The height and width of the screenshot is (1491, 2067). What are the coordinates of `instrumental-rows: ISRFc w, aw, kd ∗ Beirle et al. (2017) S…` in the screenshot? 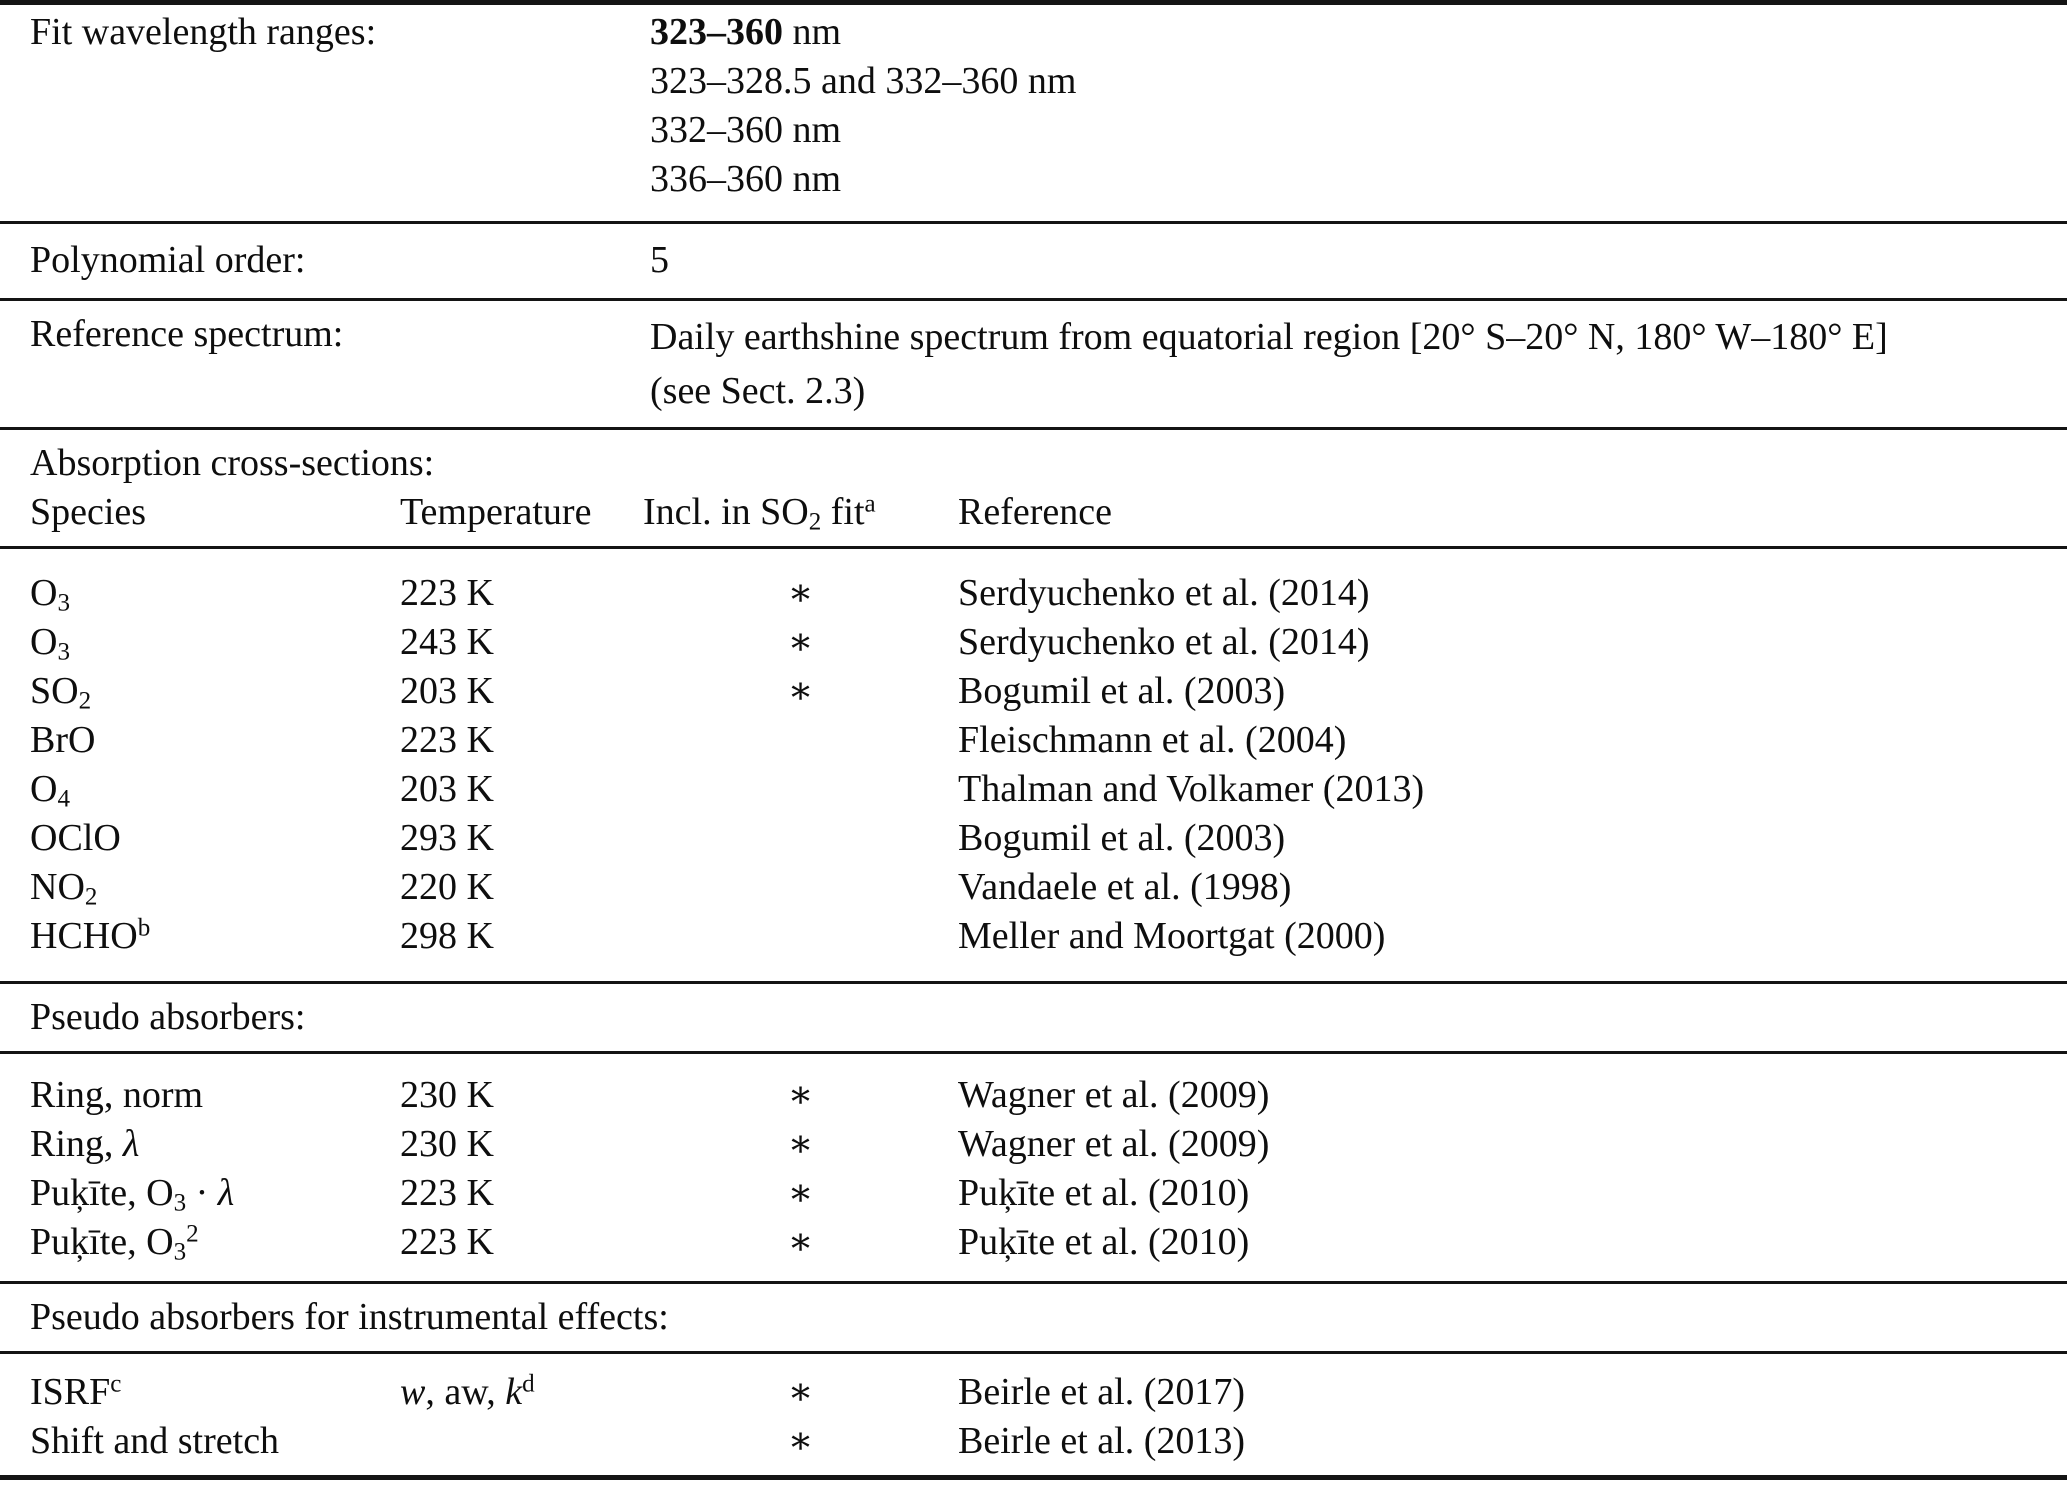 It's located at (1033, 1414).